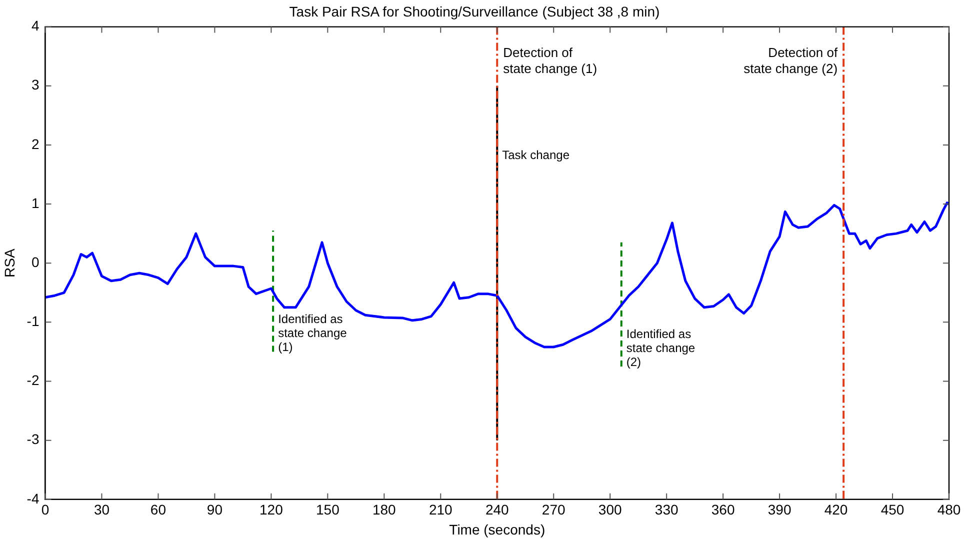 This screenshot has height=539, width=967. I want to click on x-tick-label: 30, so click(102, 510).